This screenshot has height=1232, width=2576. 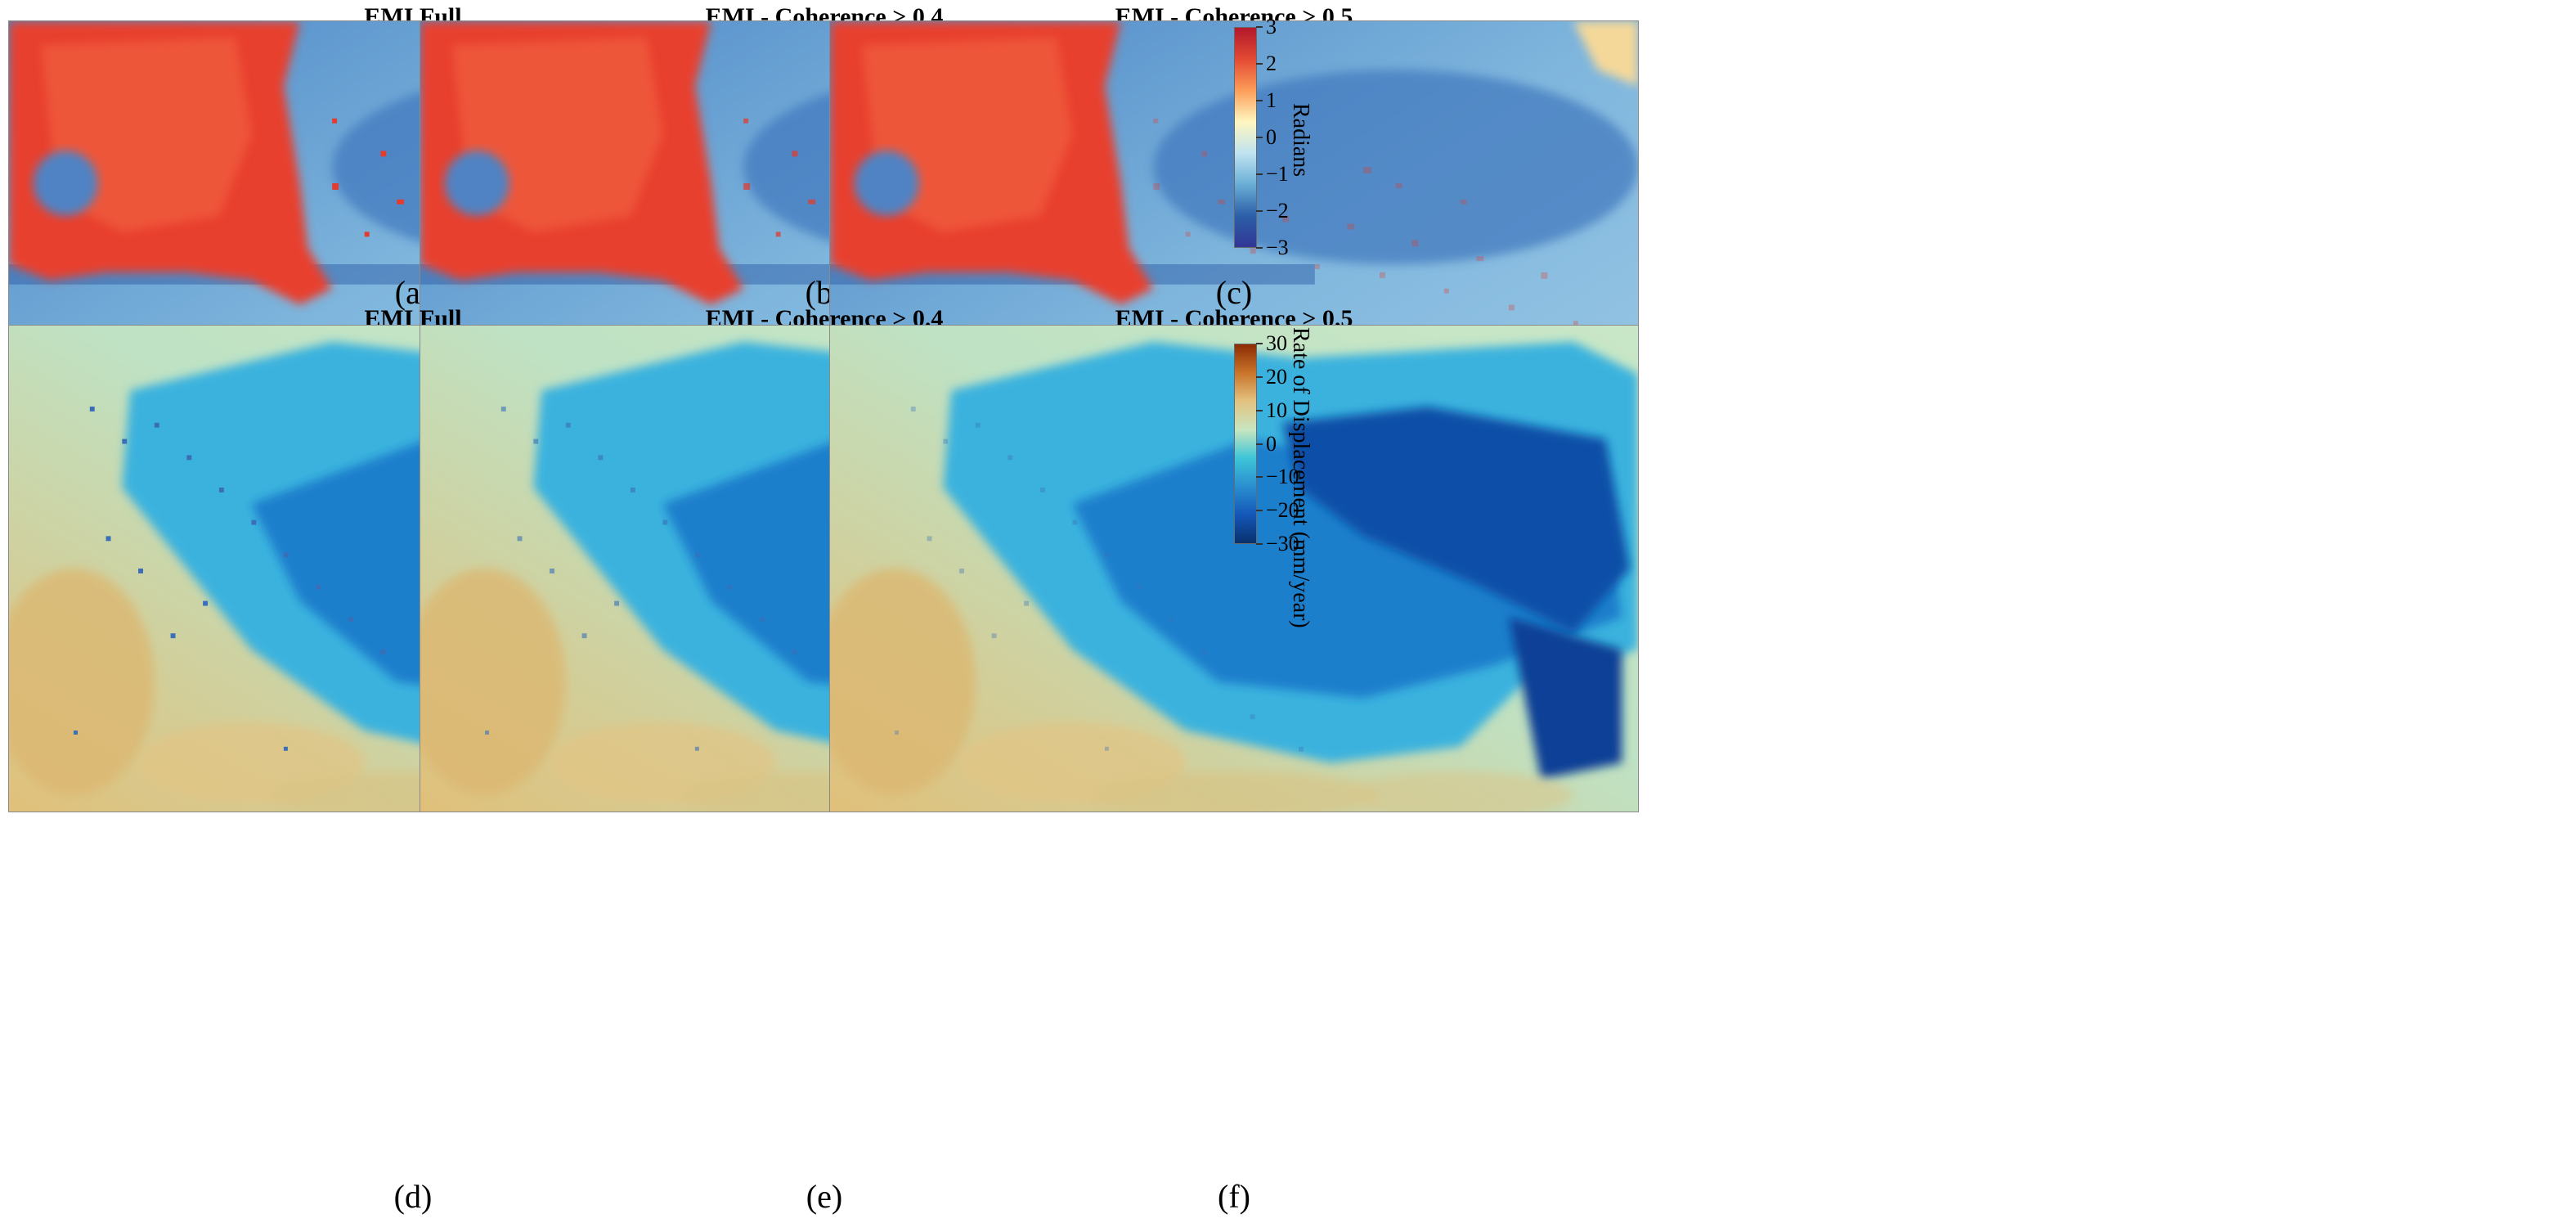 I want to click on colorbar-label: Radians, so click(x=1300, y=140).